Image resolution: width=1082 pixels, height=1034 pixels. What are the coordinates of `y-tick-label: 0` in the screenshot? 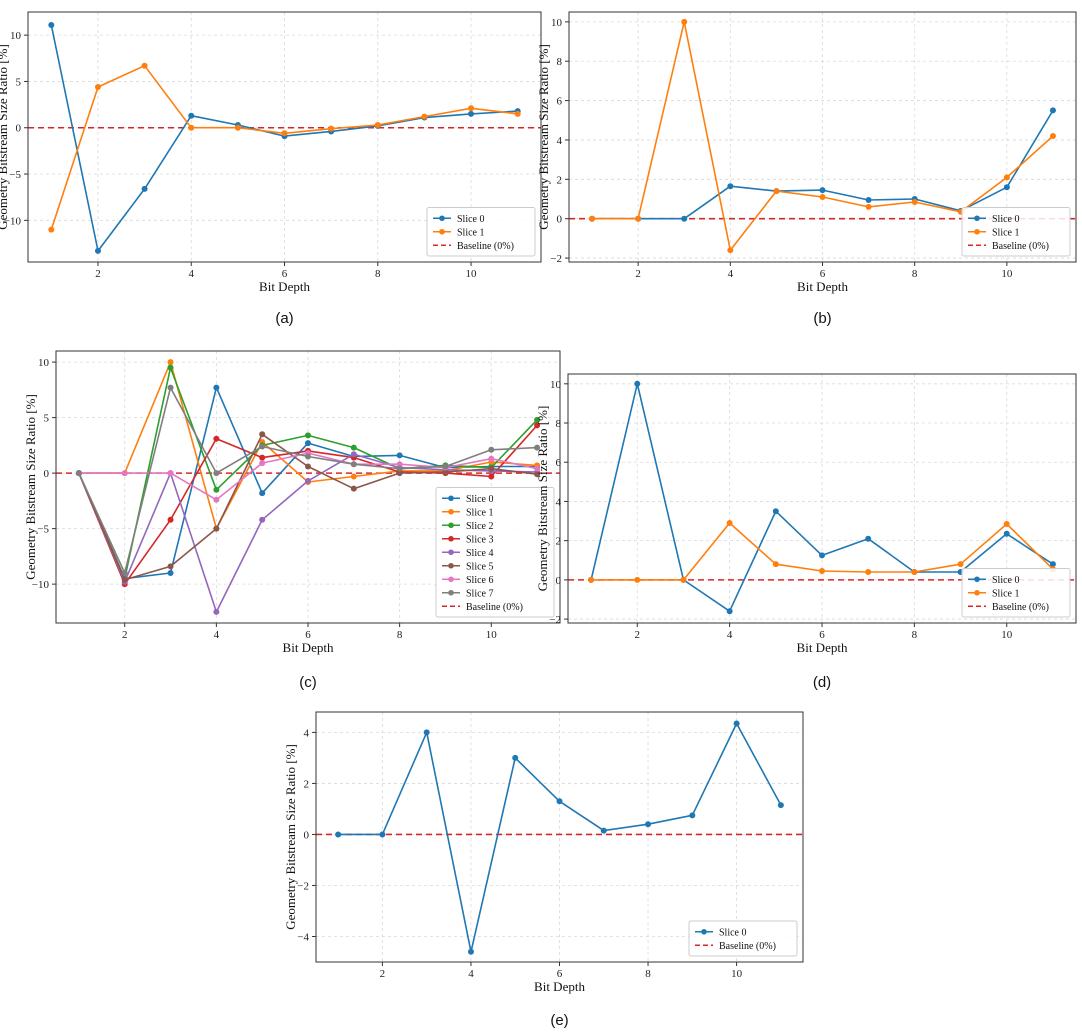 It's located at (307, 835).